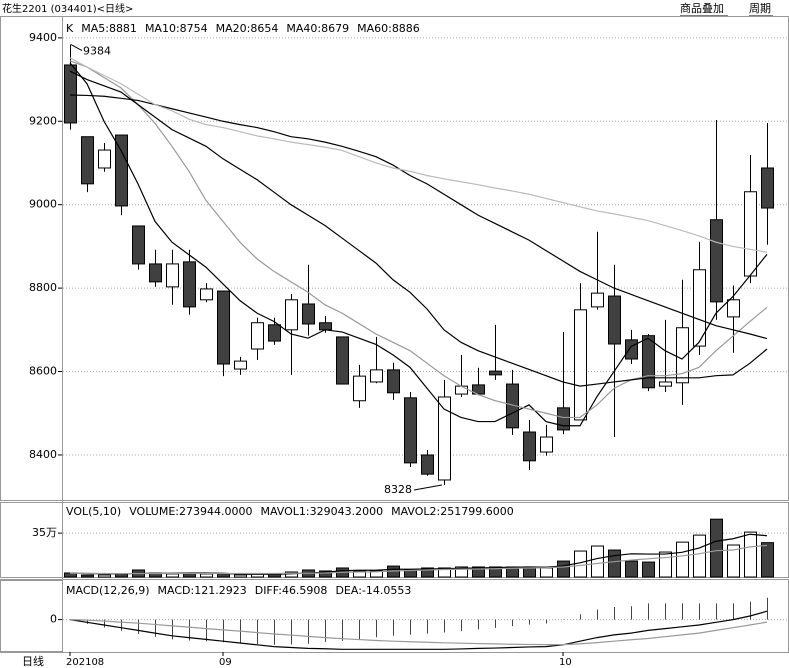 This screenshot has width=789, height=668. Describe the element at coordinates (67, 8) in the screenshot. I see `window-title: 花生2201 (034401)<日线>` at that location.